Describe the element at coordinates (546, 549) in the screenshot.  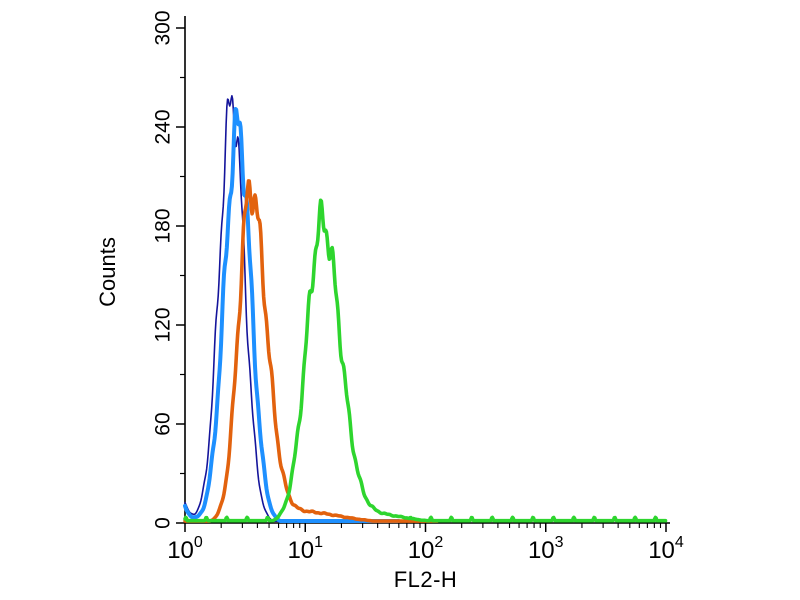
I see `x-tick-label: 10³` at that location.